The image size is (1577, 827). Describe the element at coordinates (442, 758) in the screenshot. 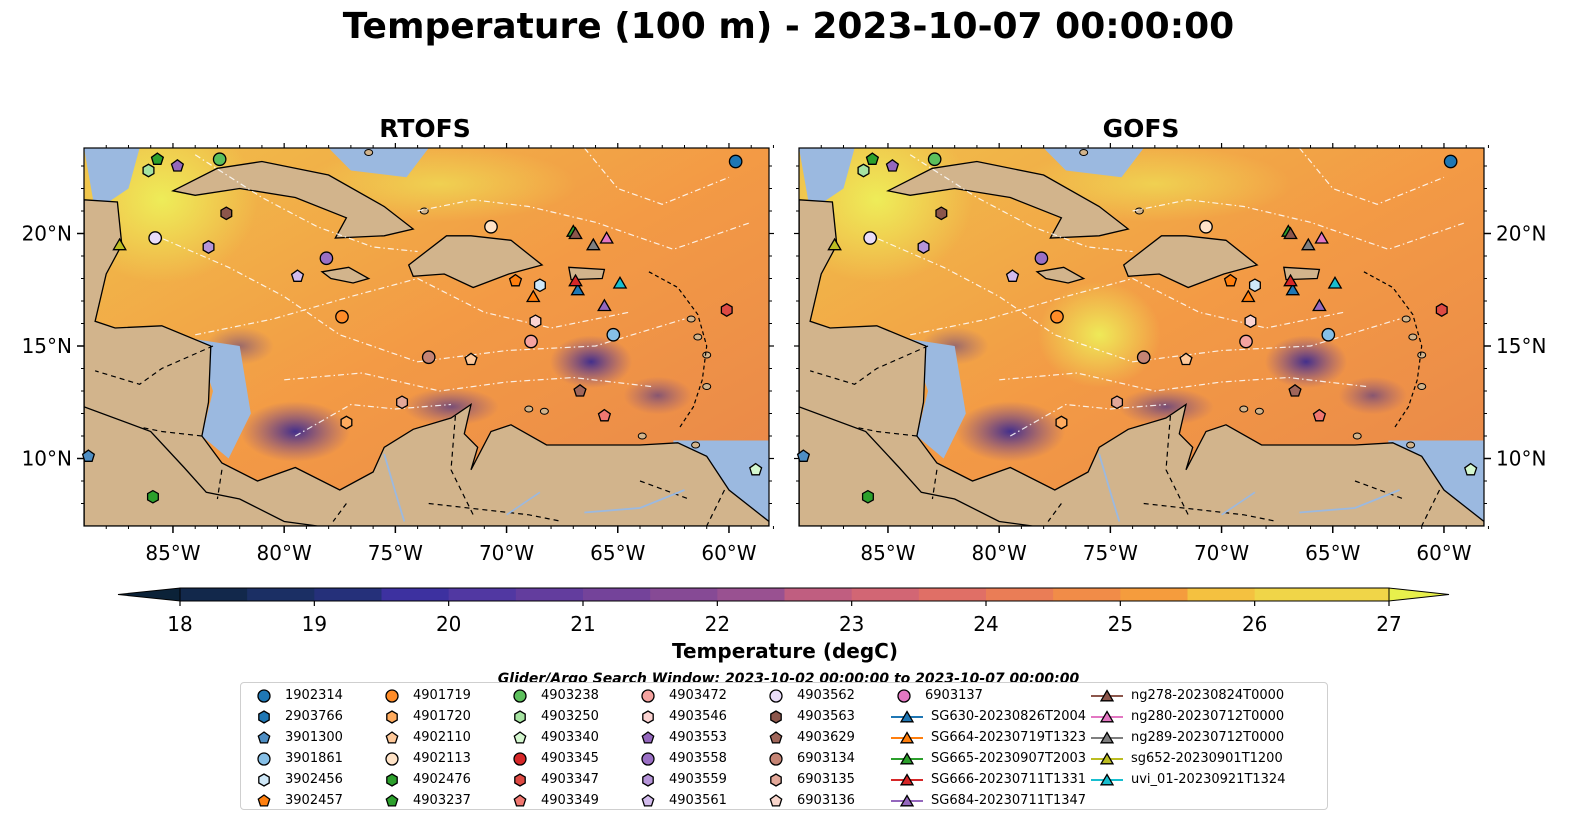

I see `legend-label: 4902113` at that location.